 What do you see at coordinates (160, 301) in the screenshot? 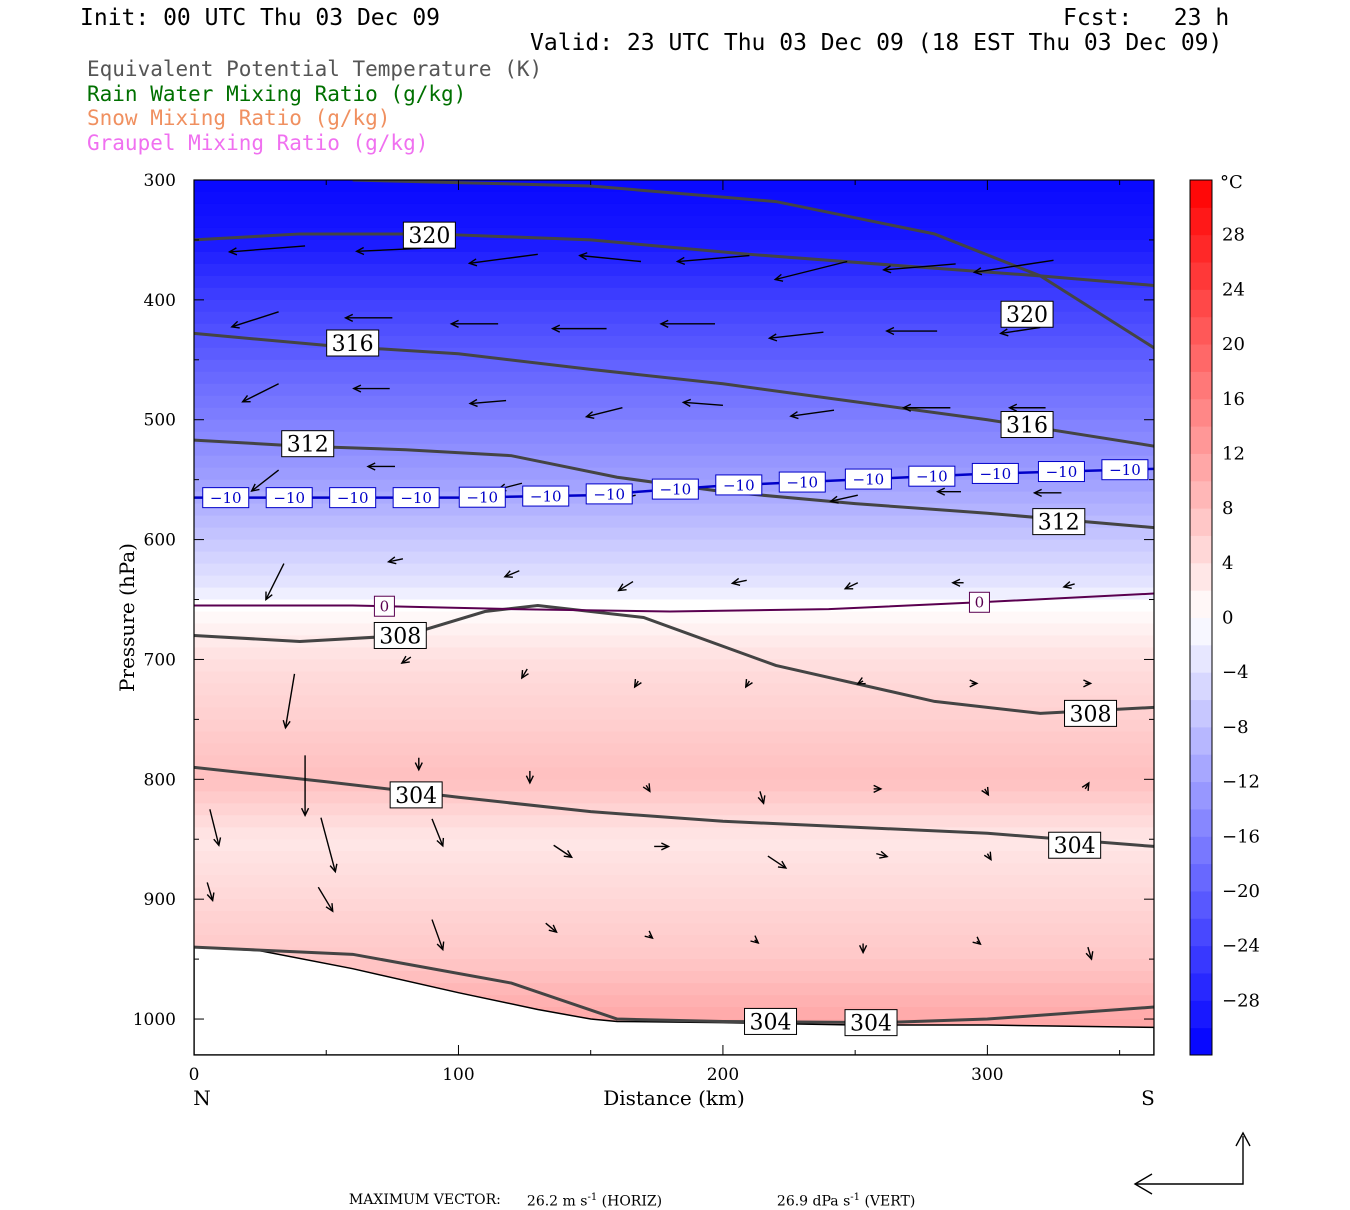
I see `y-tick-label: 400` at bounding box center [160, 301].